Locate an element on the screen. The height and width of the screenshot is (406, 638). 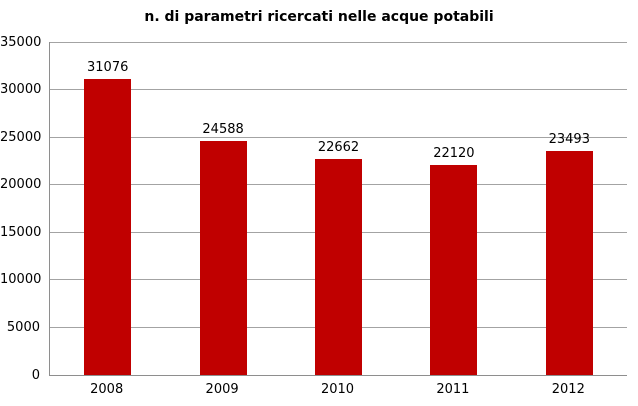
bar-value-label-2012: 23493 is located at coordinates (569, 140).